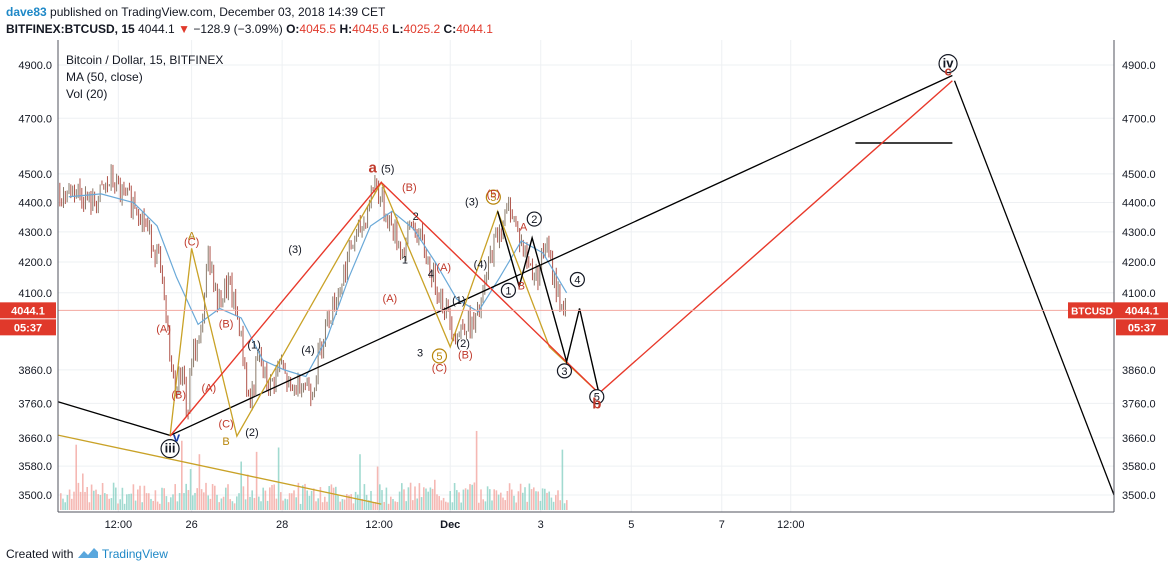  What do you see at coordinates (387, 169) in the screenshot?
I see `wave-label: (5)` at bounding box center [387, 169].